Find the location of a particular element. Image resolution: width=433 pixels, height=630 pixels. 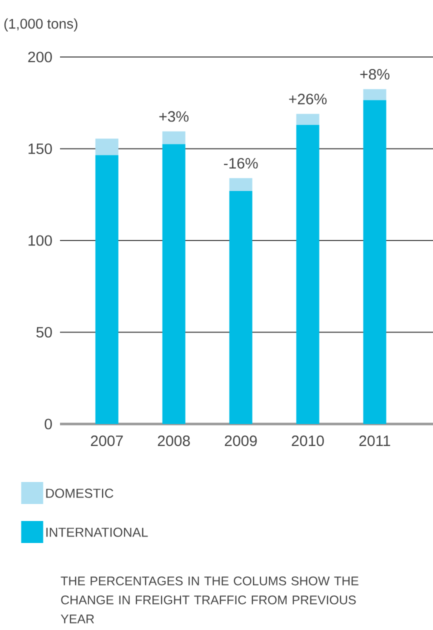

x-tick-label: 2009 is located at coordinates (240, 441).